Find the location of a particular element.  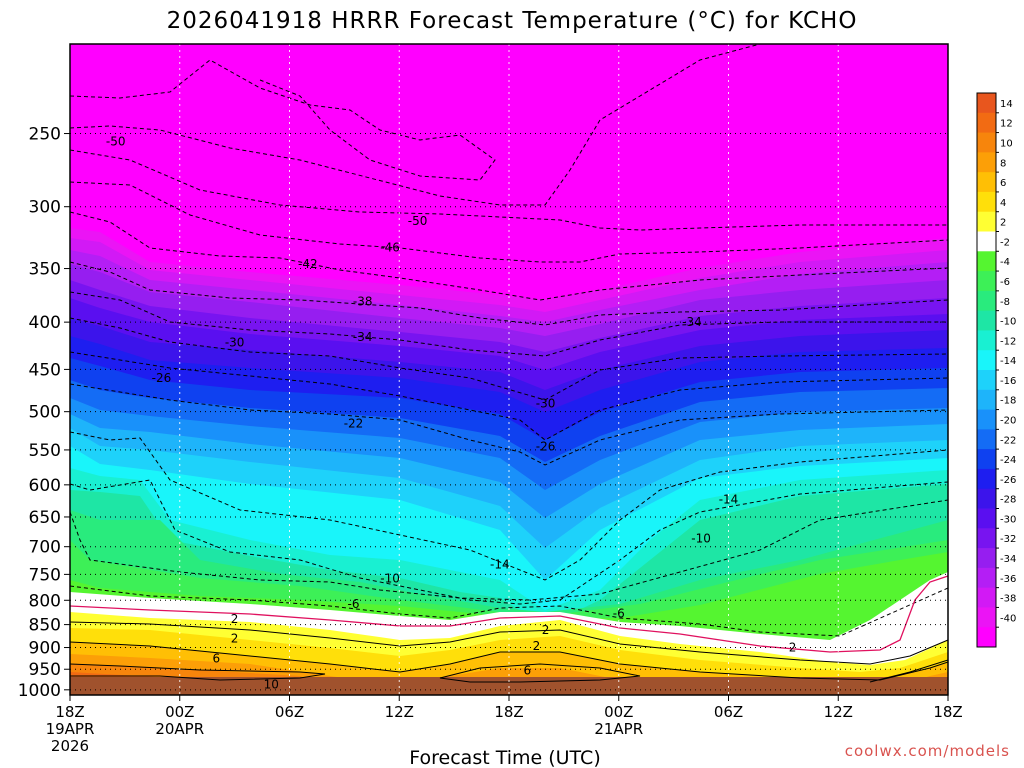

colorbar-label: 14 is located at coordinates (1006, 104).